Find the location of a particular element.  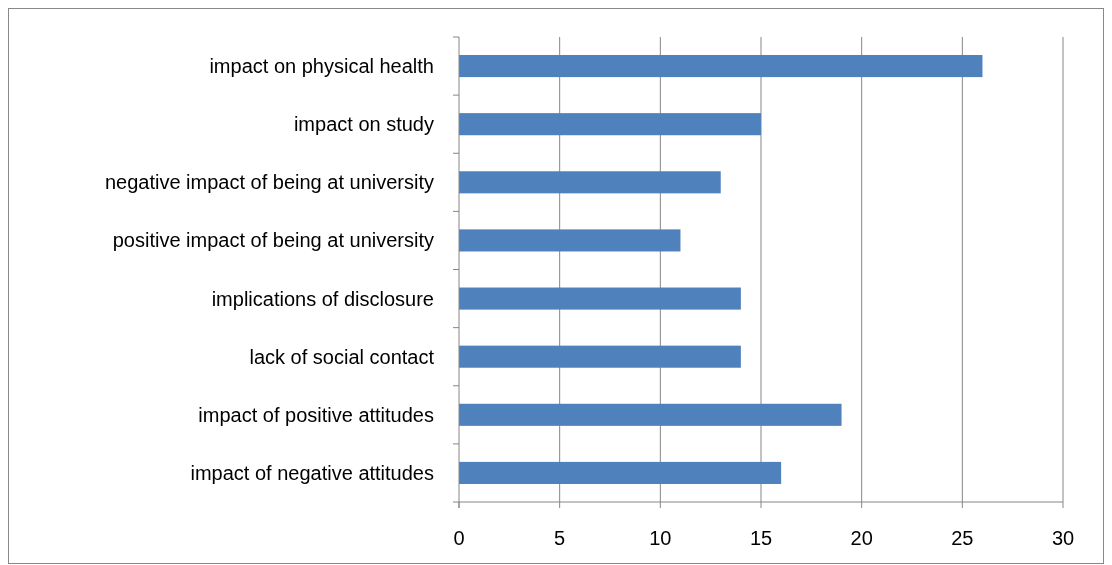

x-tick-label: 20 is located at coordinates (861, 538).